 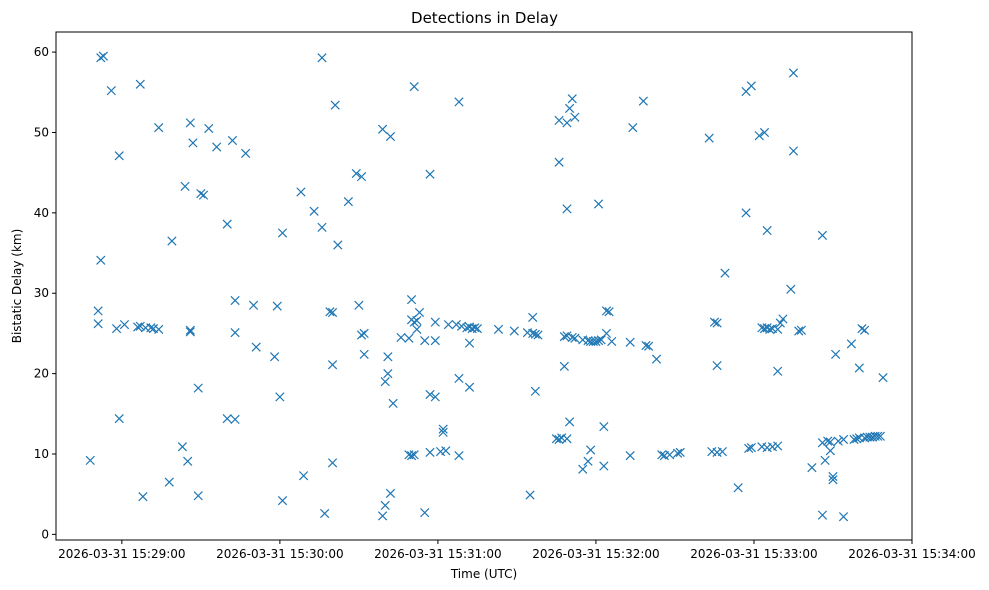 What do you see at coordinates (595, 554) in the screenshot?
I see `x-tick-label: 2026-03-31 15:32:00` at bounding box center [595, 554].